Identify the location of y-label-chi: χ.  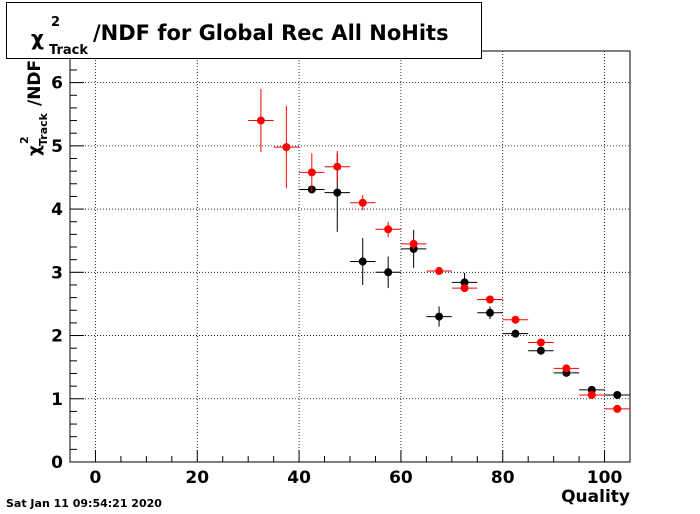
(35, 150).